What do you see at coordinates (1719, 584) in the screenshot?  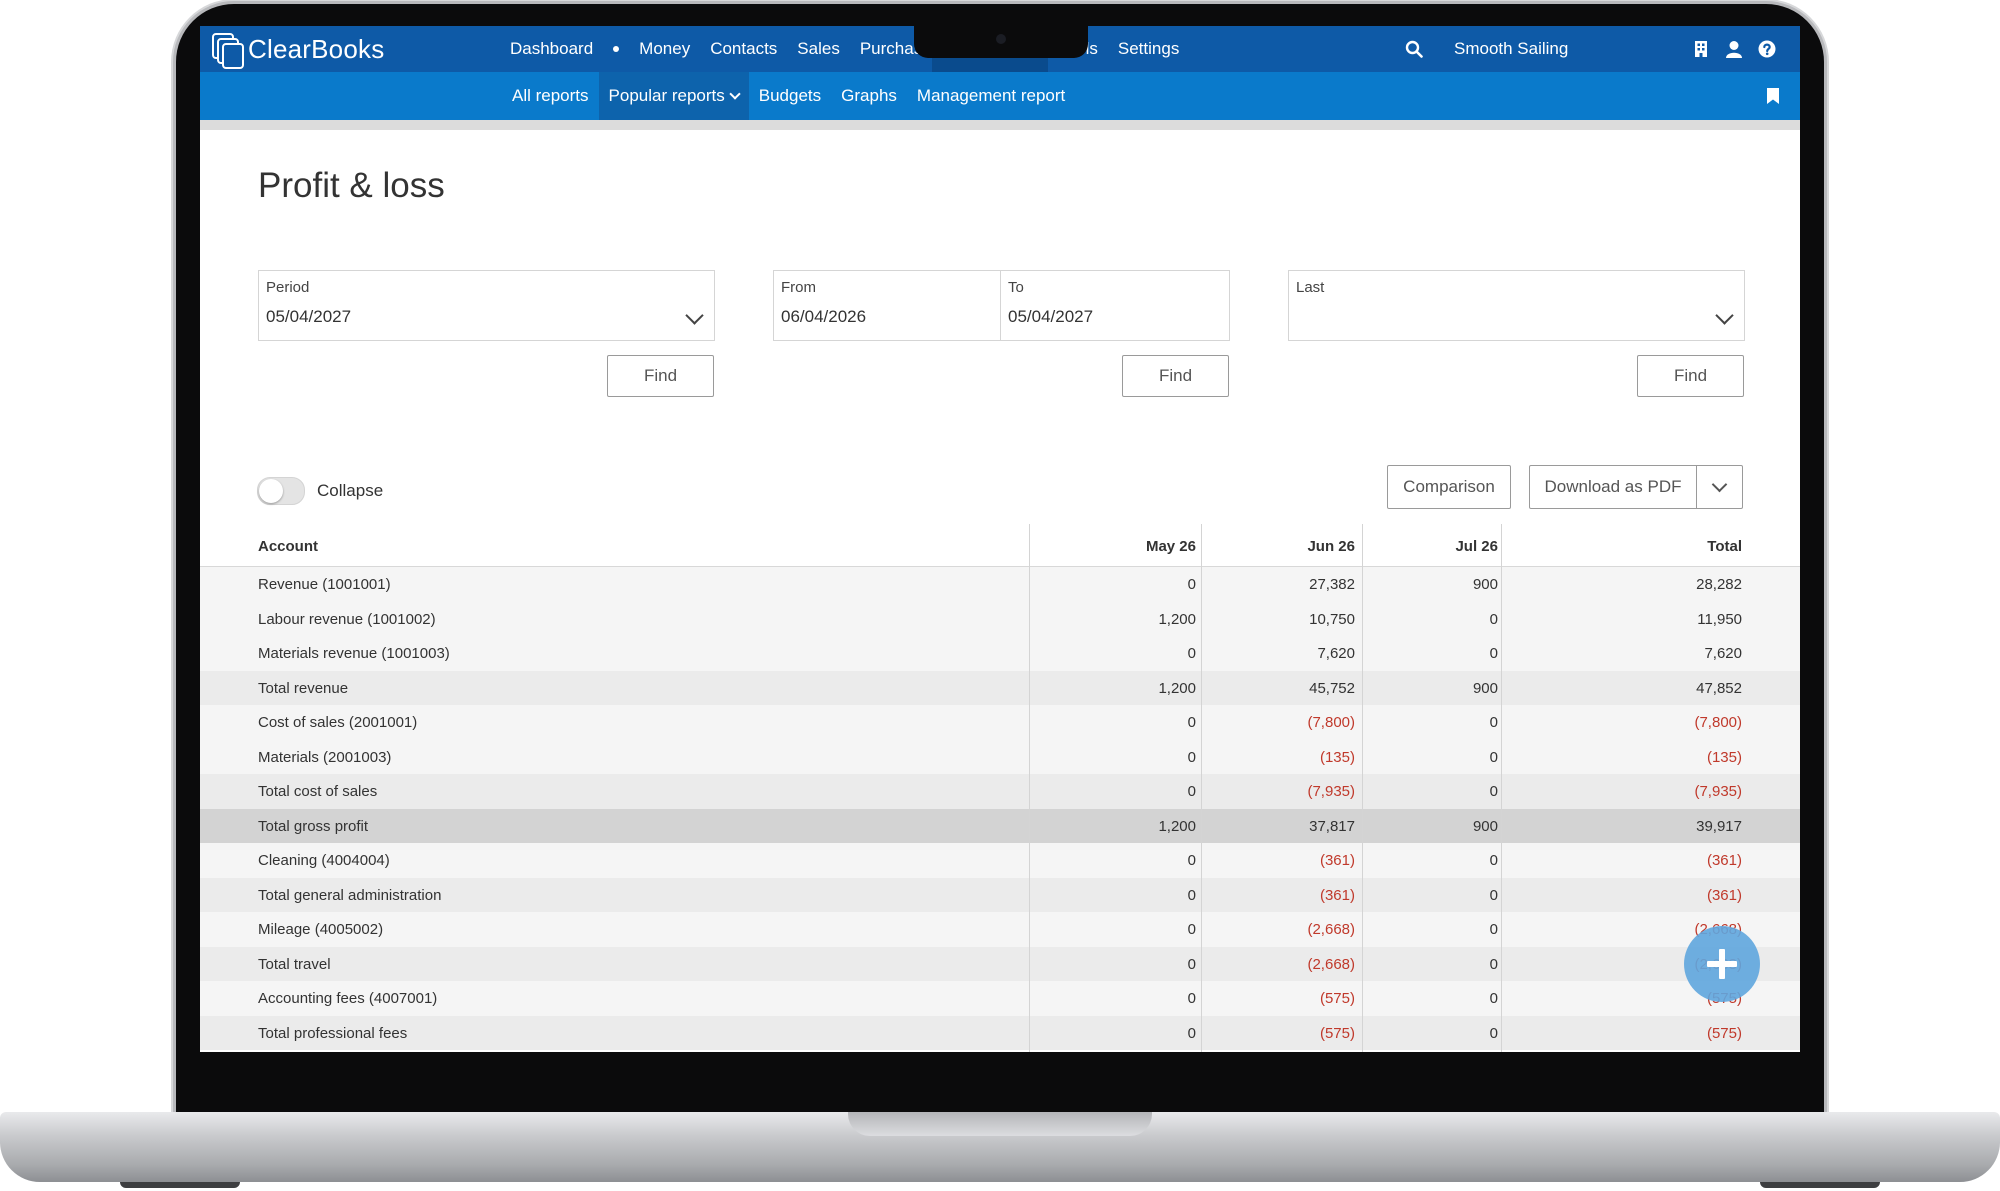 I see `amount-total: 28,282` at bounding box center [1719, 584].